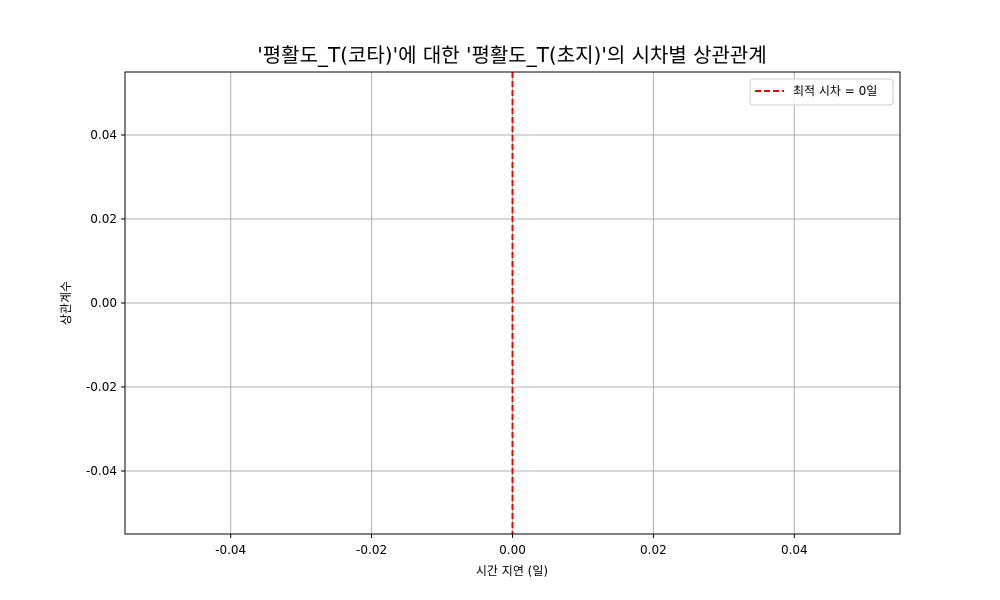  I want to click on y-tick-label: 0.00, so click(103, 303).